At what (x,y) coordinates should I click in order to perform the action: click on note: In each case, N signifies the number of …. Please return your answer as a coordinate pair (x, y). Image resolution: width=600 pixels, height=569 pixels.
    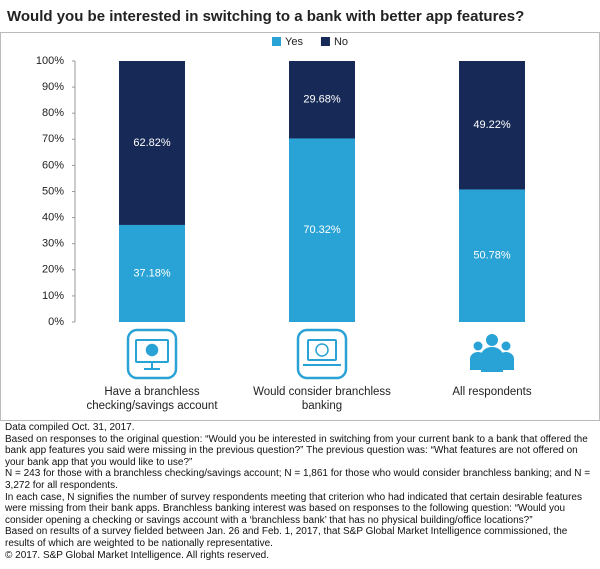
    Looking at the image, I should click on (293, 508).